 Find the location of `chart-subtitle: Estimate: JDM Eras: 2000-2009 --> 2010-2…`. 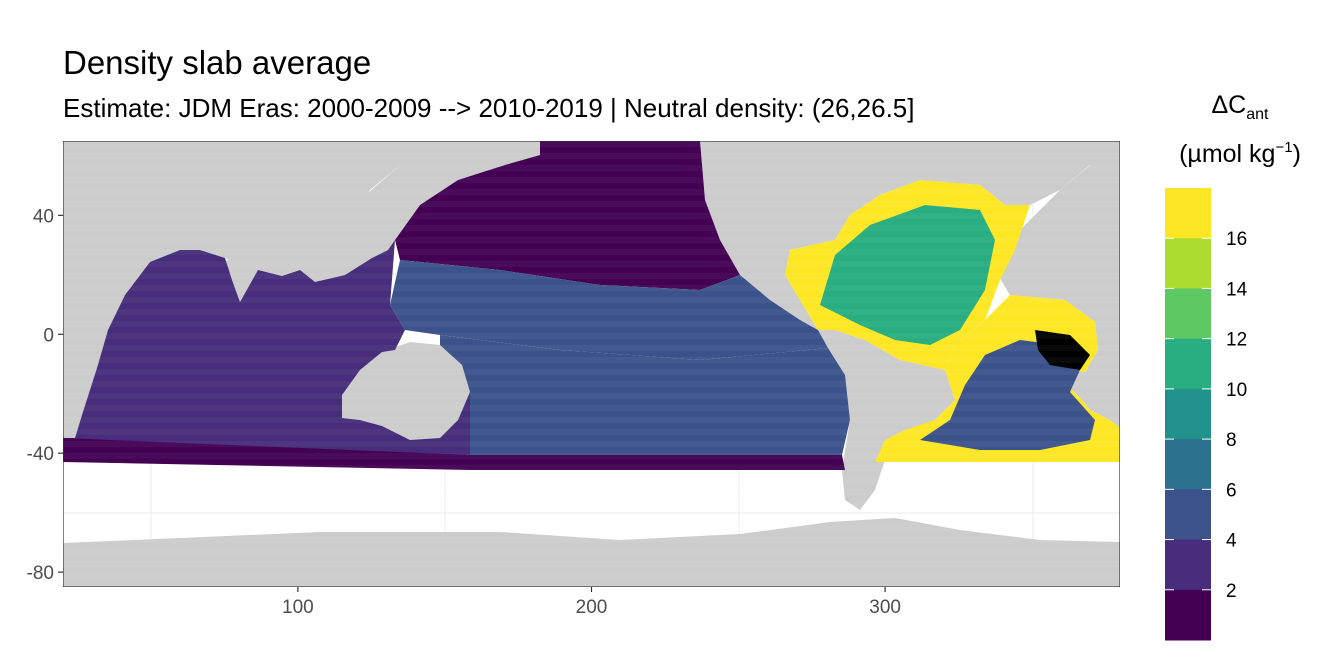

chart-subtitle: Estimate: JDM Eras: 2000-2009 --> 2010-2… is located at coordinates (488, 108).